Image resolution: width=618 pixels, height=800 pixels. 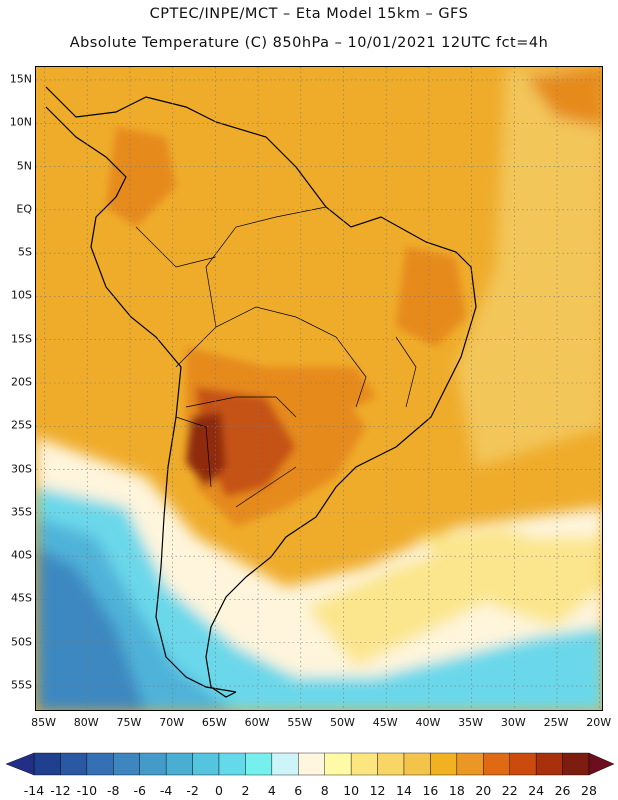 I want to click on colorbar-high-extend, so click(x=601, y=764).